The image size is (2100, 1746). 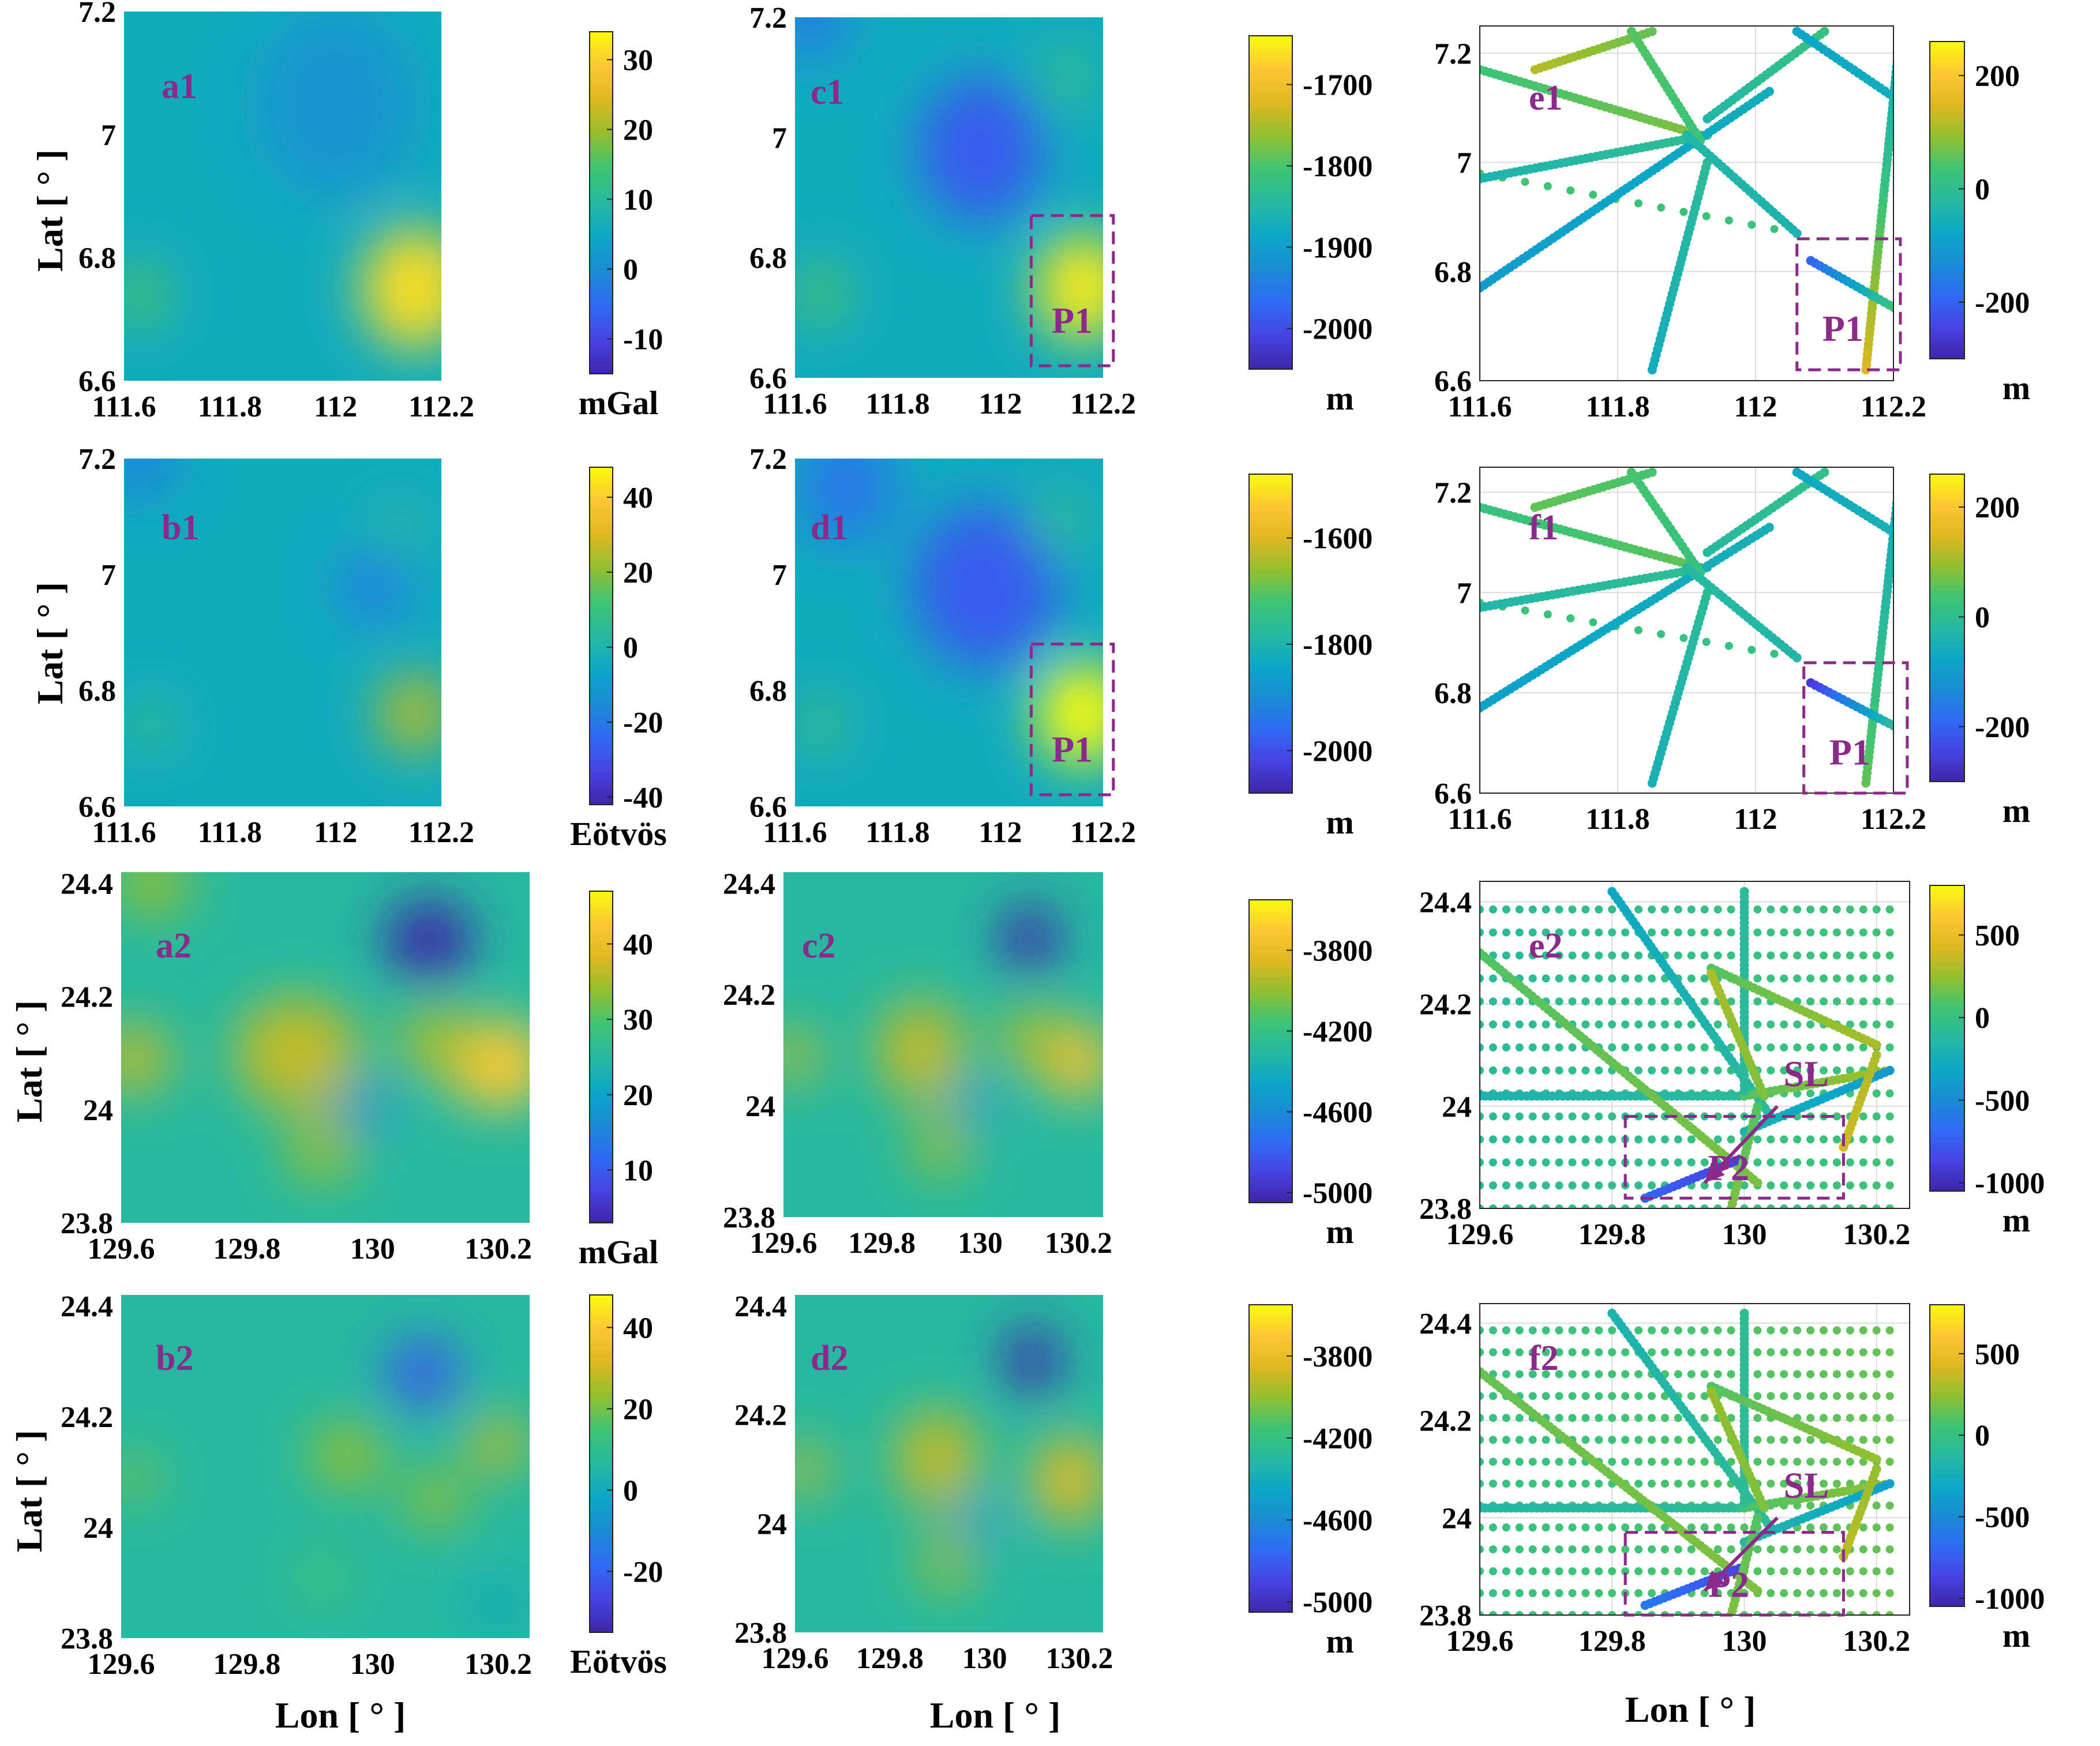 What do you see at coordinates (1842, 328) in the screenshot?
I see `region-label-e1-0: P1` at bounding box center [1842, 328].